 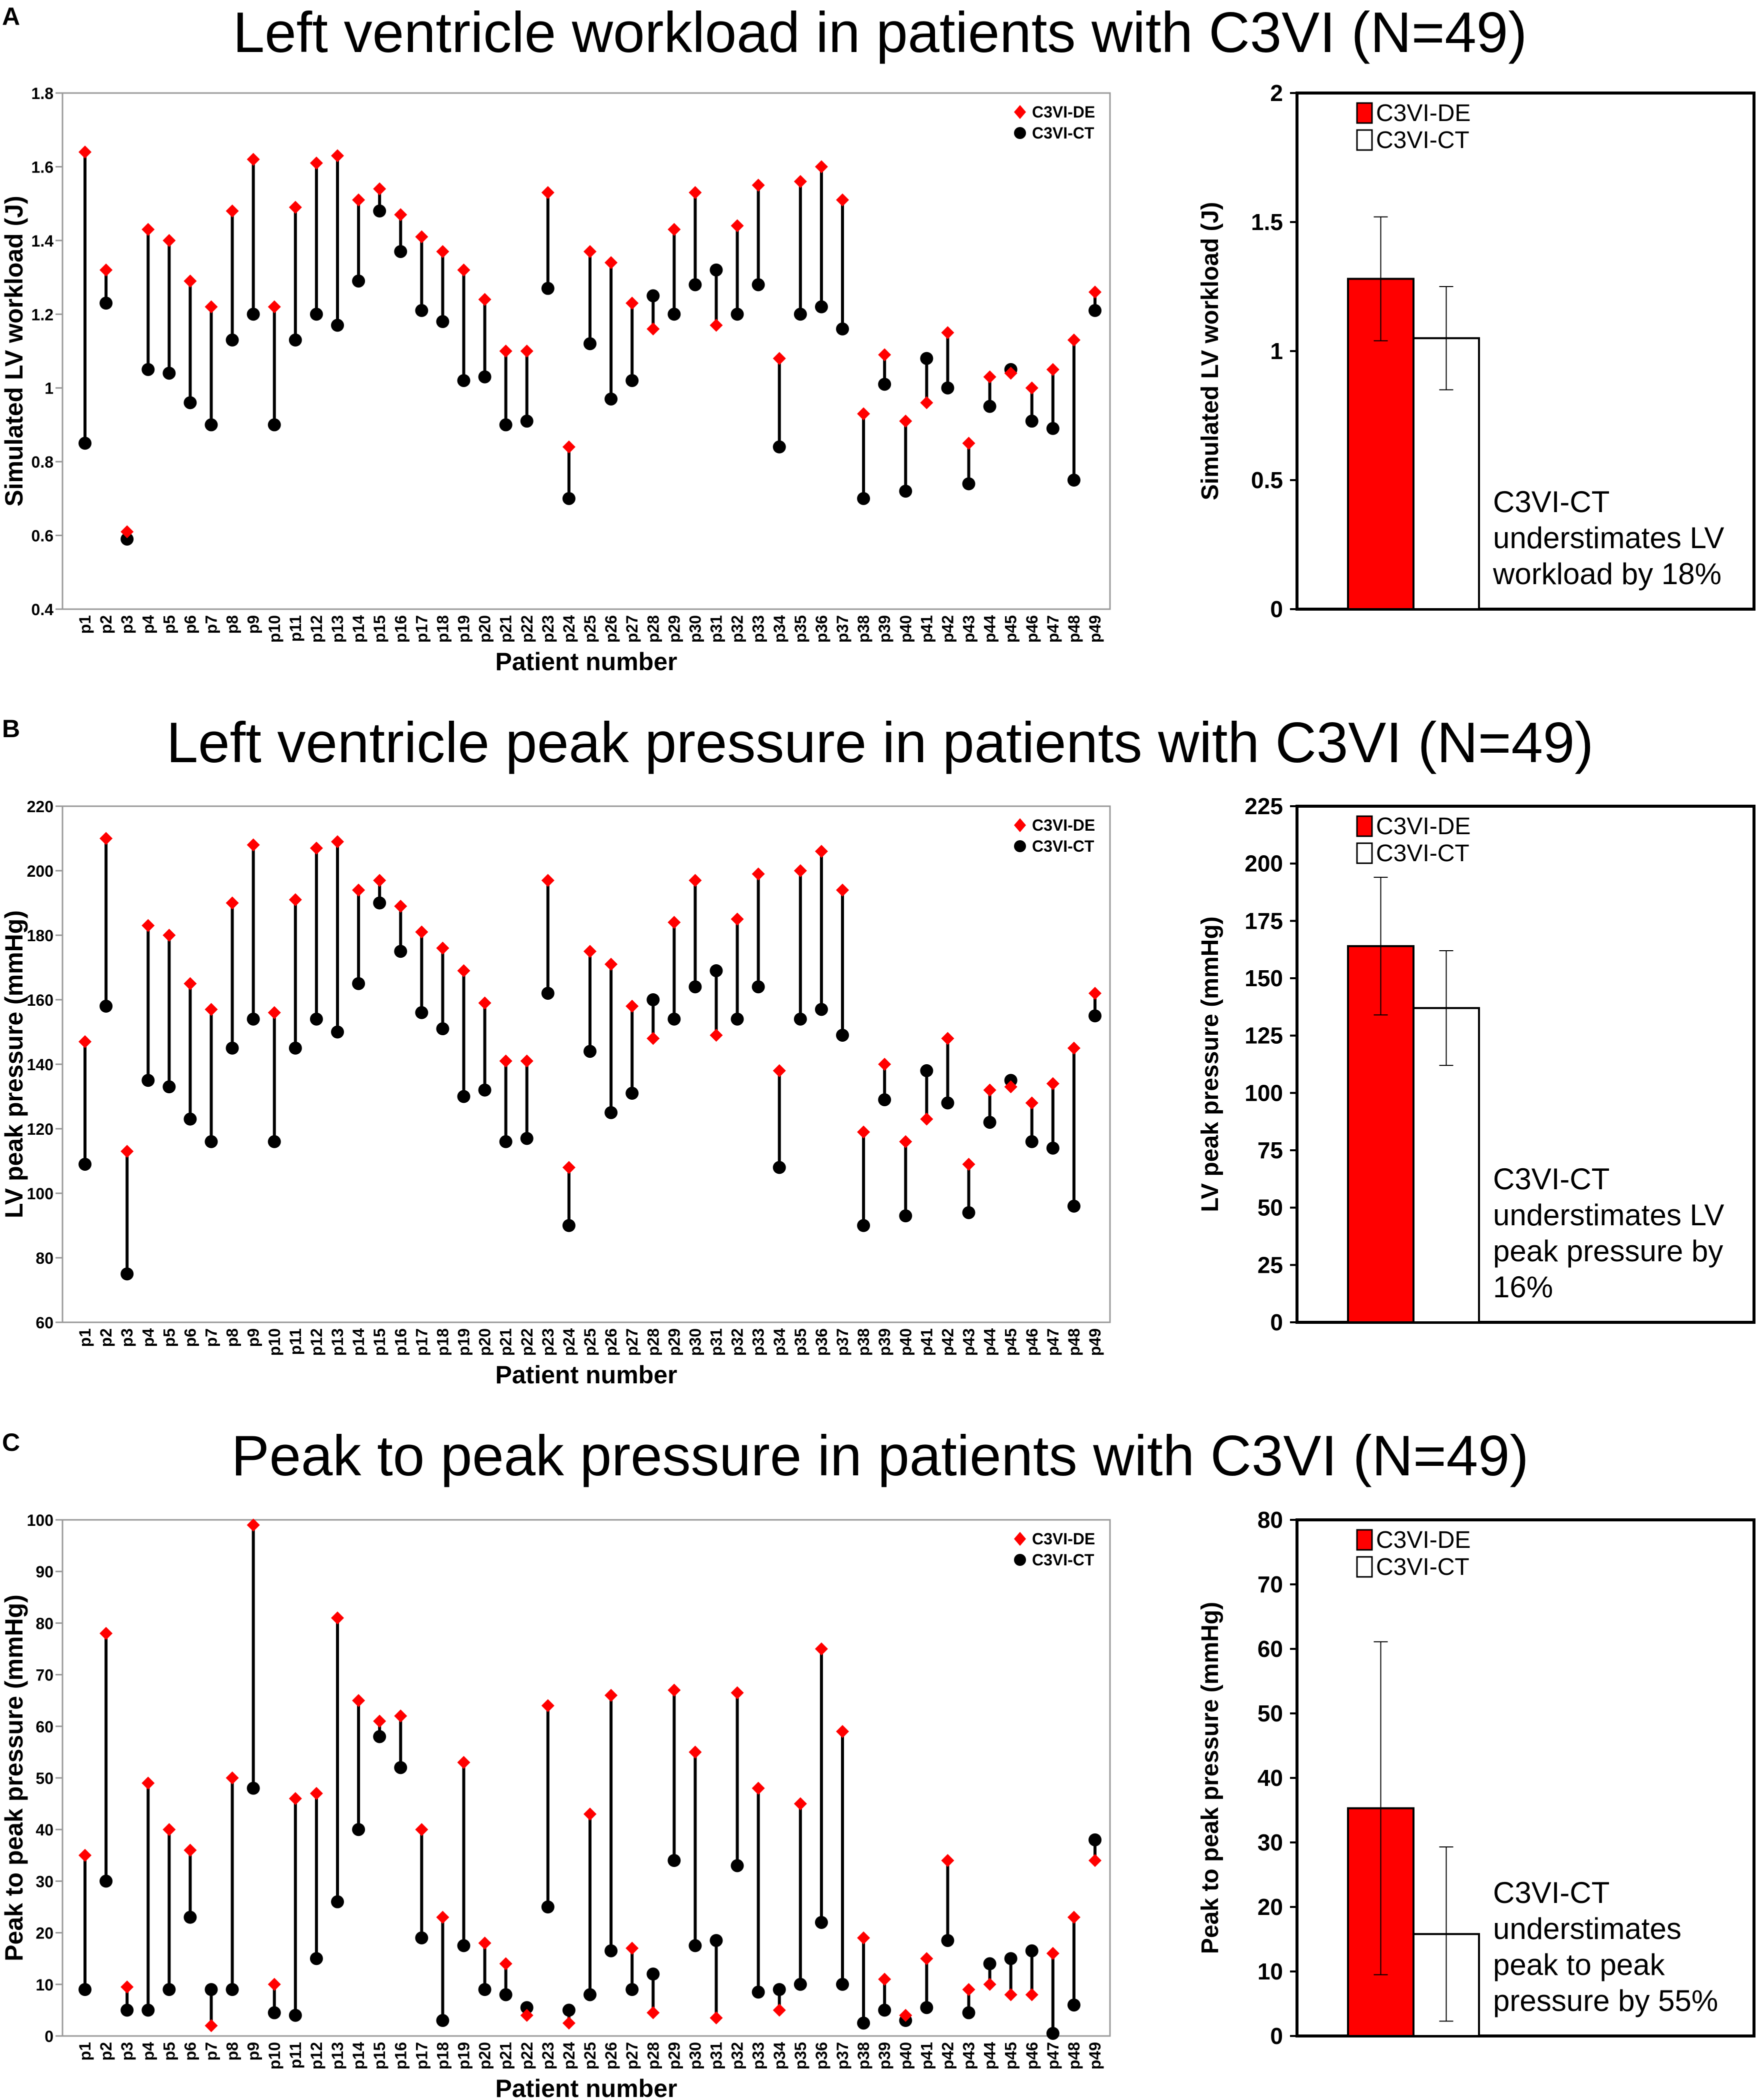 I want to click on scatter-y-axis-label: Simulated LV workload (J), so click(x=14, y=351).